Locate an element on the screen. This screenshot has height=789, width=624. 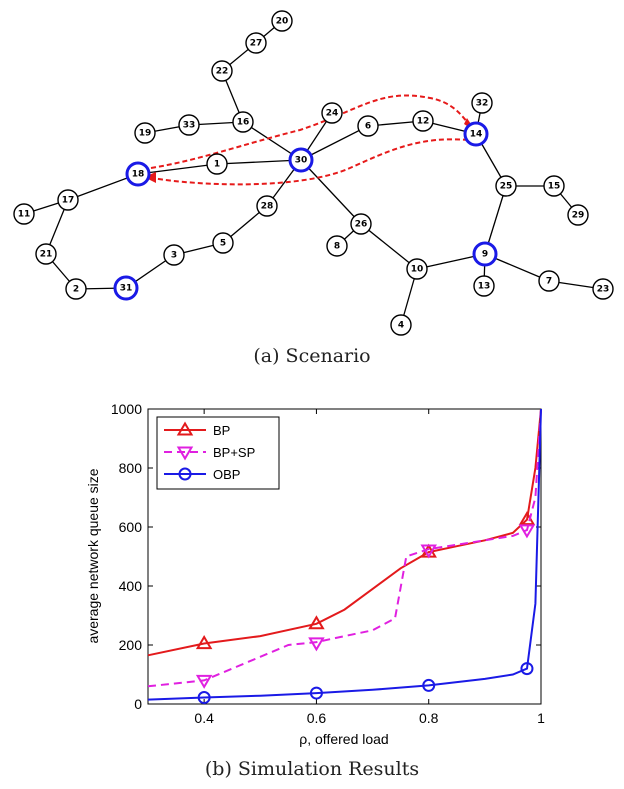
node-25: 25 is located at coordinates (506, 186).